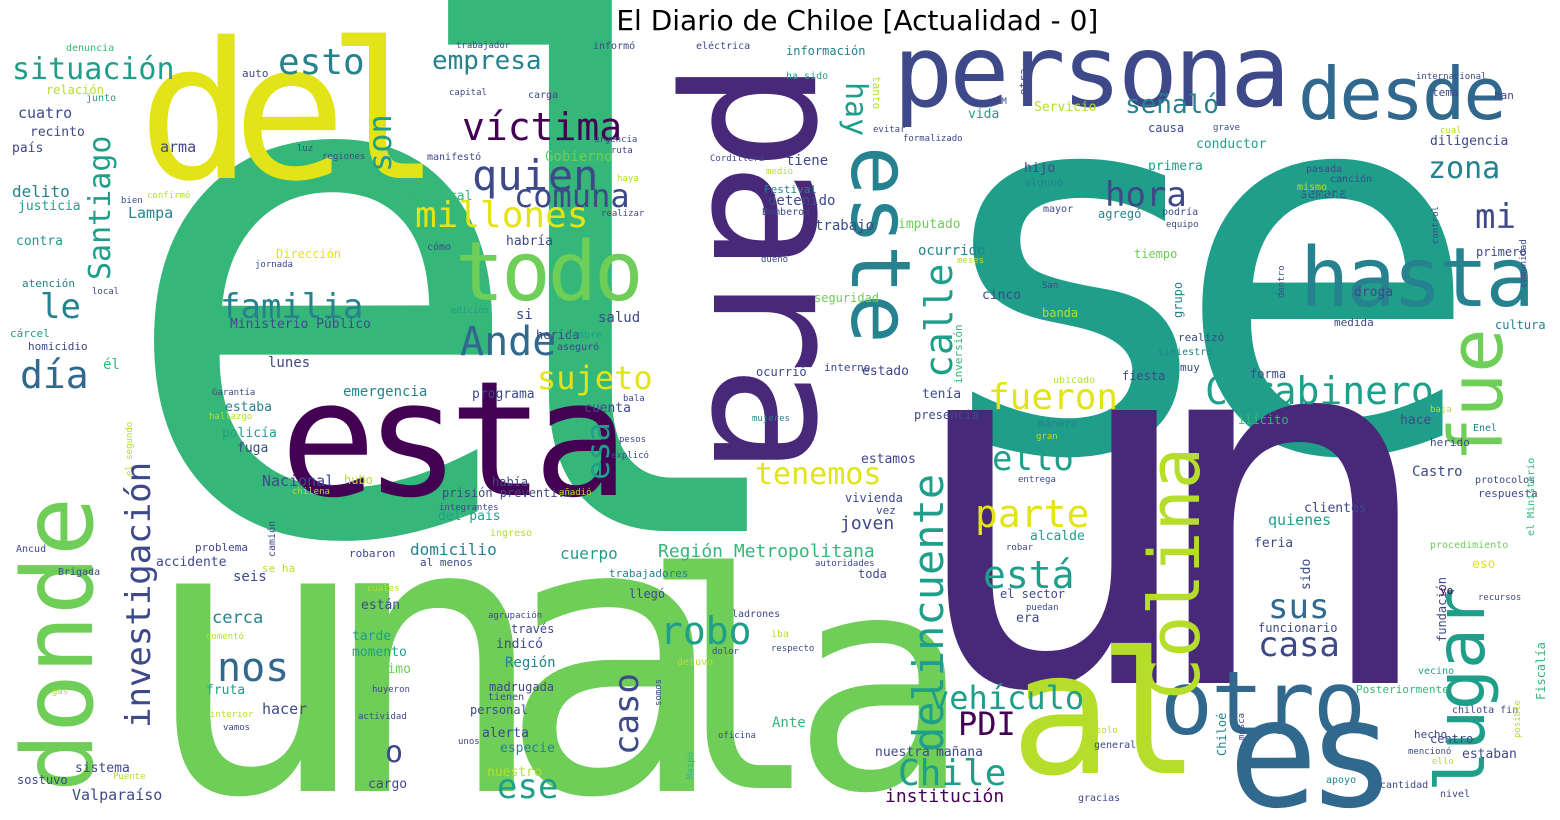  Describe the element at coordinates (1505, 480) in the screenshot. I see `cloud-word: protocolos` at that location.